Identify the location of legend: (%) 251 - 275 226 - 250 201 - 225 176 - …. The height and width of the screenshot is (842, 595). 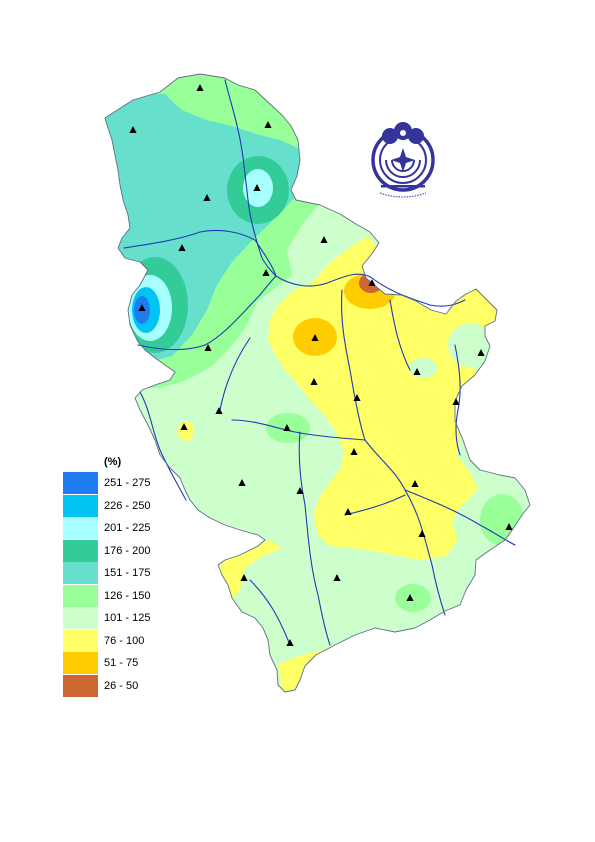
(118, 579).